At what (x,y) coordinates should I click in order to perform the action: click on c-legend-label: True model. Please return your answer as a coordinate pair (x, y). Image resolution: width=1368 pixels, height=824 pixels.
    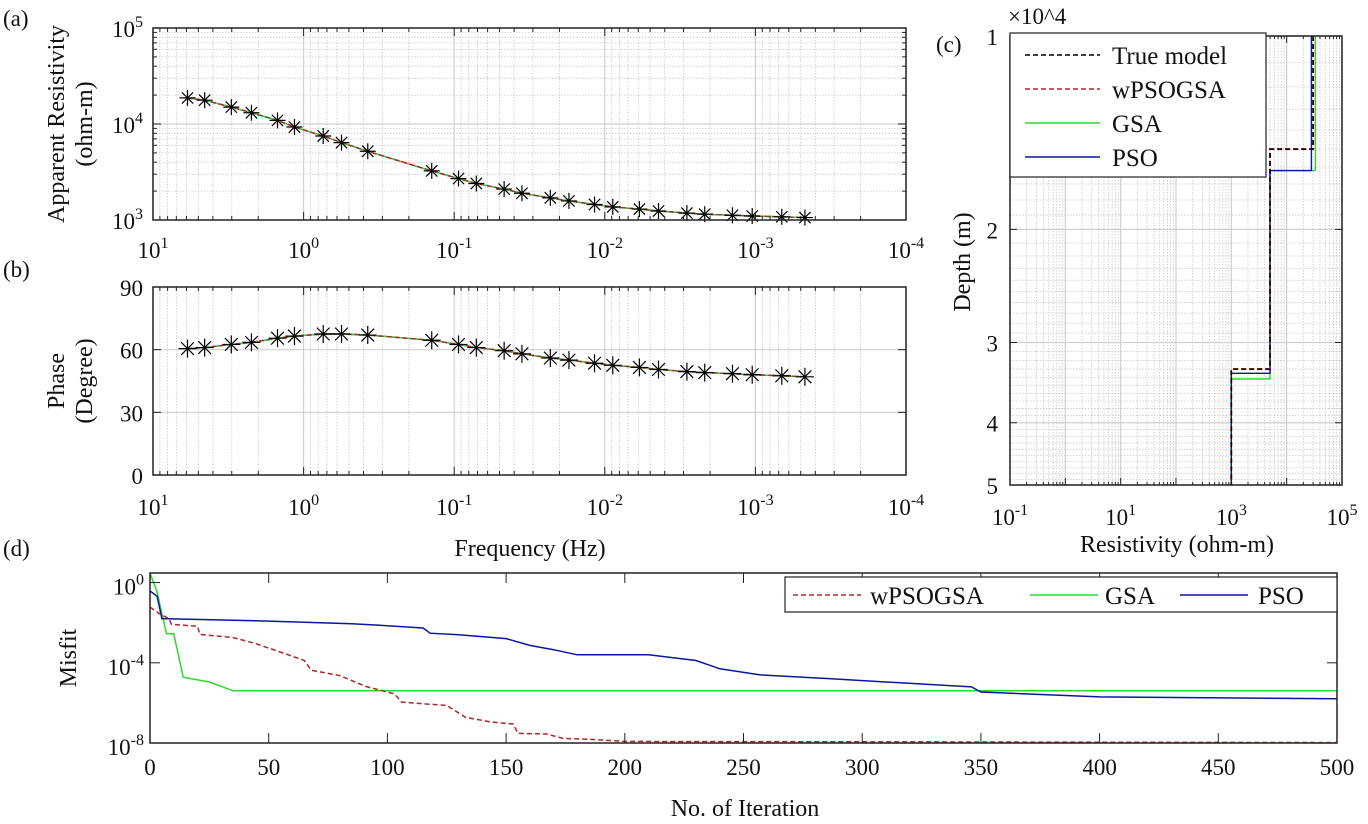
    Looking at the image, I should click on (1169, 56).